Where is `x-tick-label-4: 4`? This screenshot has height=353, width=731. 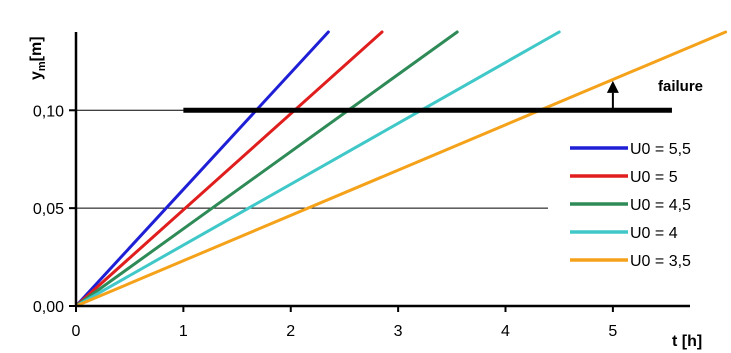
x-tick-label-4: 4 is located at coordinates (505, 331).